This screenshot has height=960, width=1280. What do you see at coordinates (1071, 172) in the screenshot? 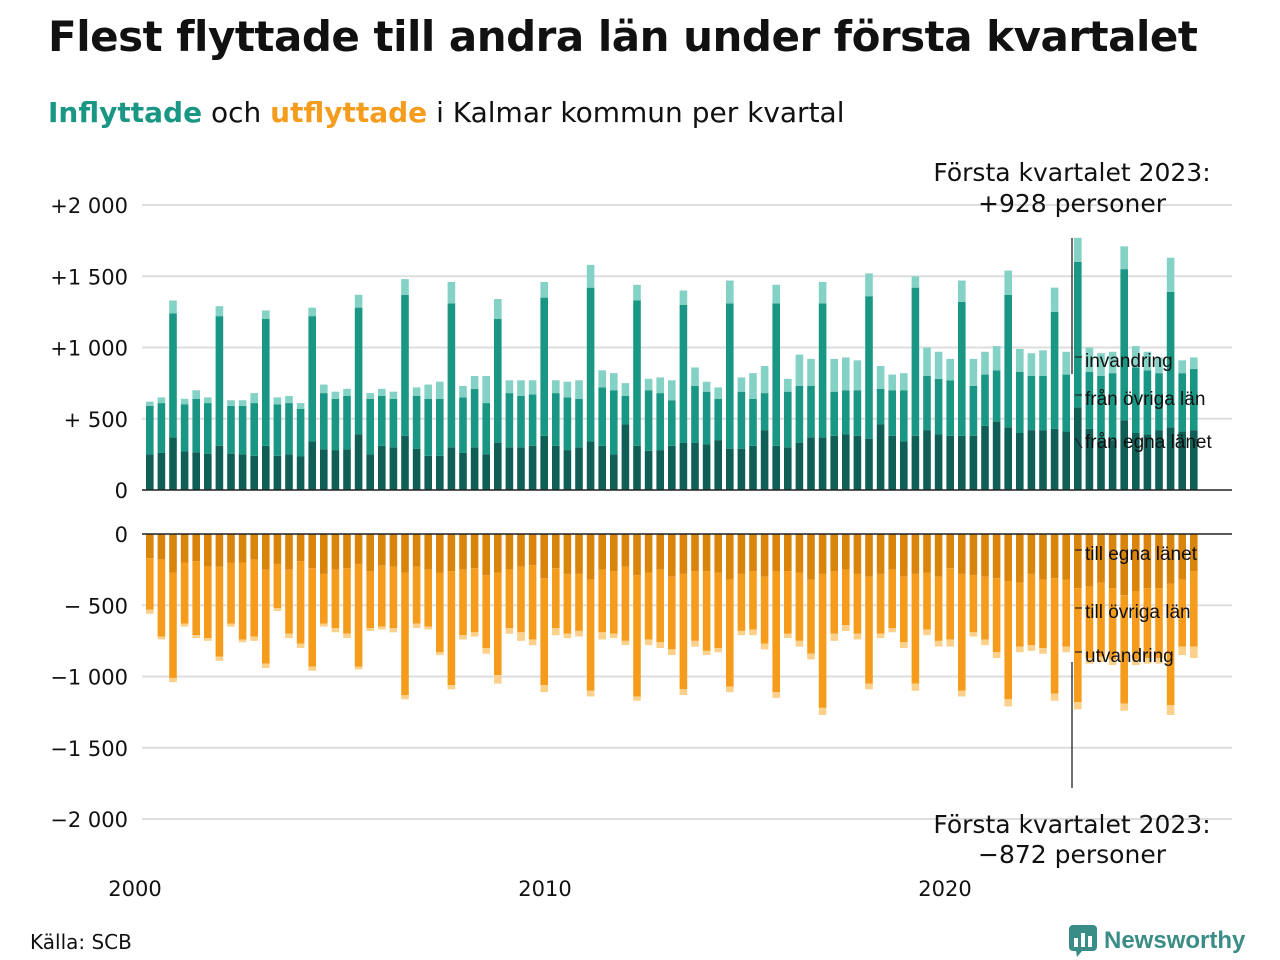
I see `annotation-top-line1: Första kvartalet 2023:` at bounding box center [1071, 172].